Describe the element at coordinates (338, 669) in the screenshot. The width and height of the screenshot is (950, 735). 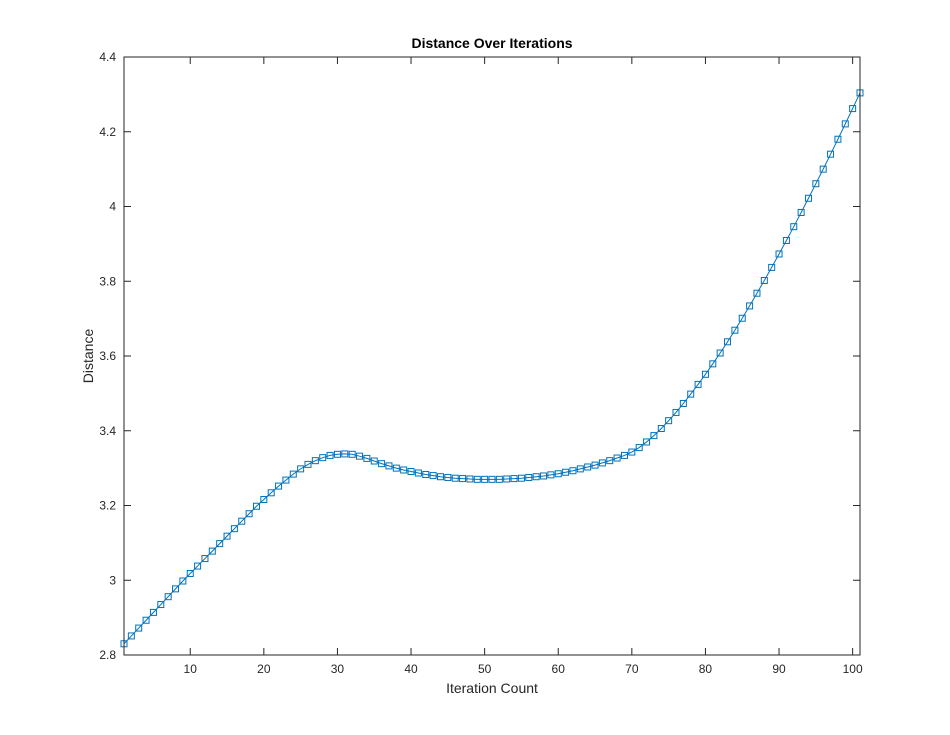
I see `x-tick-label: 30` at that location.